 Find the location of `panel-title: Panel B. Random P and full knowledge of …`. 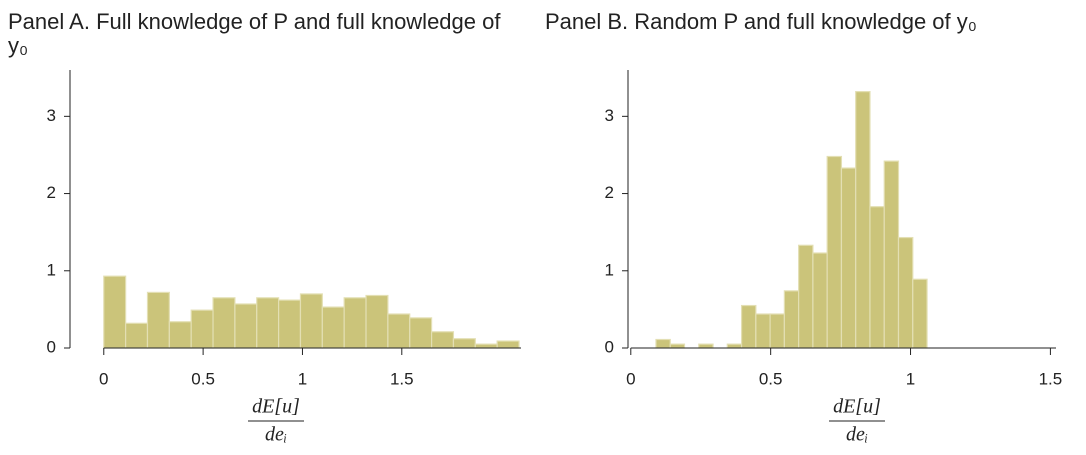

panel-title: Panel B. Random P and full knowledge of … is located at coordinates (761, 21).